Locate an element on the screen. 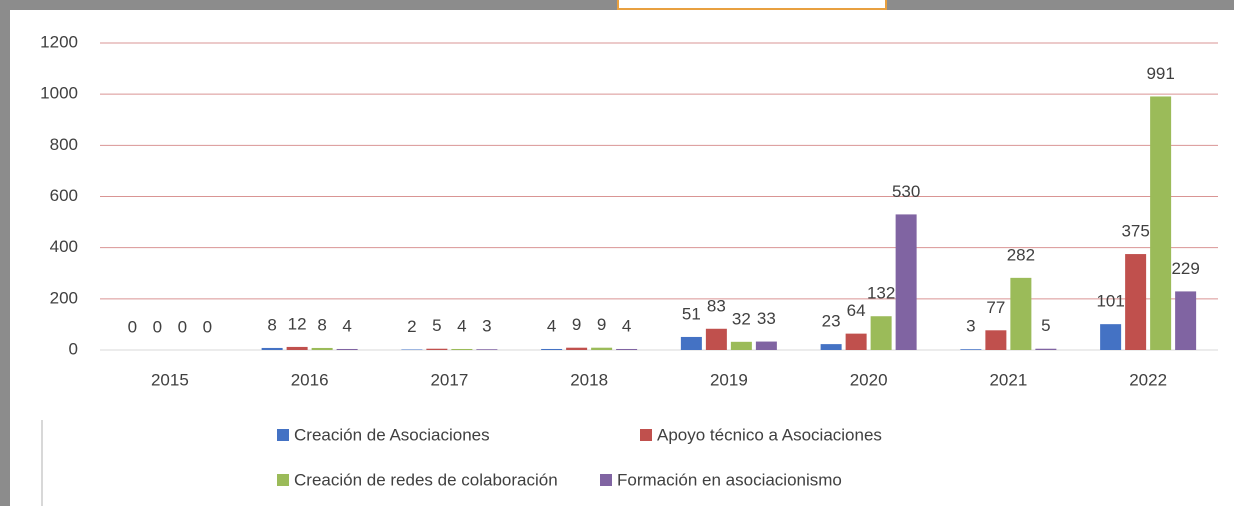 The image size is (1234, 506). data-label: 23 is located at coordinates (831, 321).